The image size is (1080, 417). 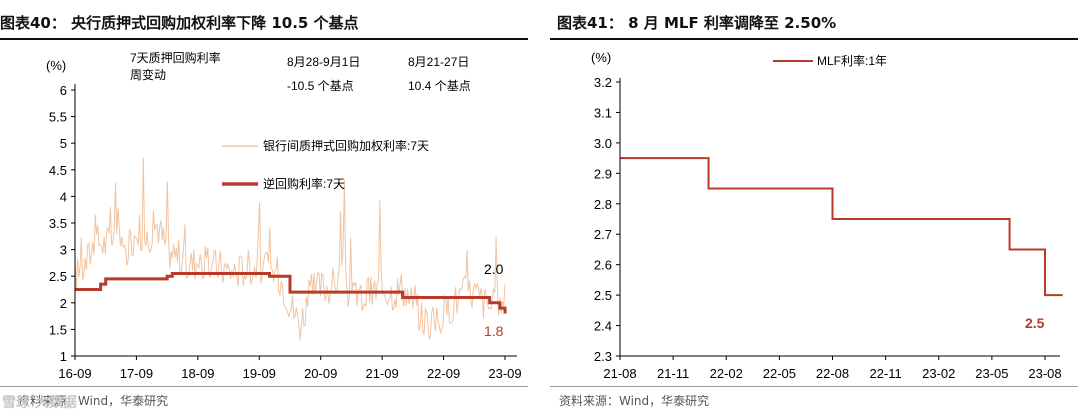 I want to click on annotation-col2-value: 10.4 个基点, so click(x=439, y=86).